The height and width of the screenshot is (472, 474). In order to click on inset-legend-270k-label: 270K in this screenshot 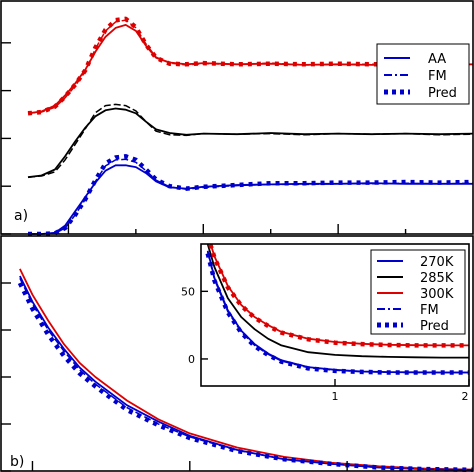, I will do `click(437, 262)`.